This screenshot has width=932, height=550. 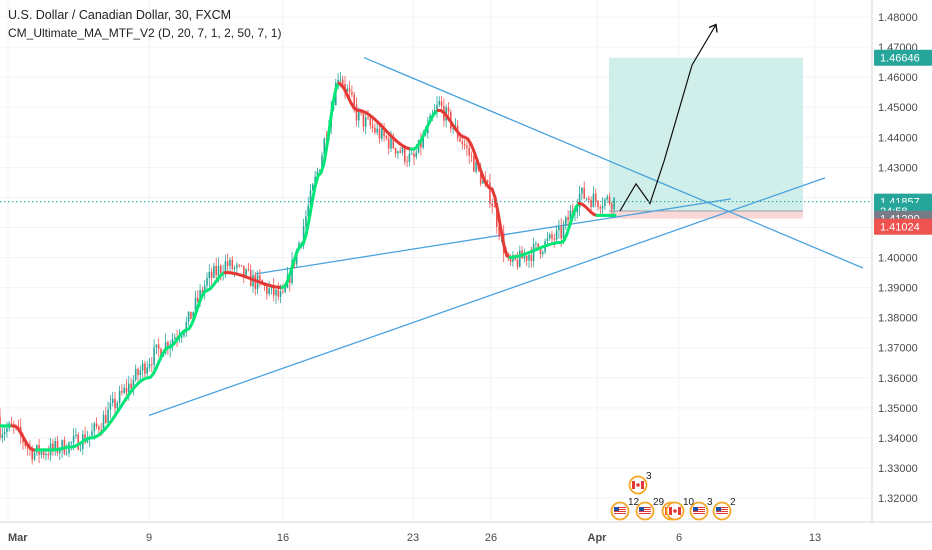 I want to click on stop-loss-zone, so click(x=706, y=215).